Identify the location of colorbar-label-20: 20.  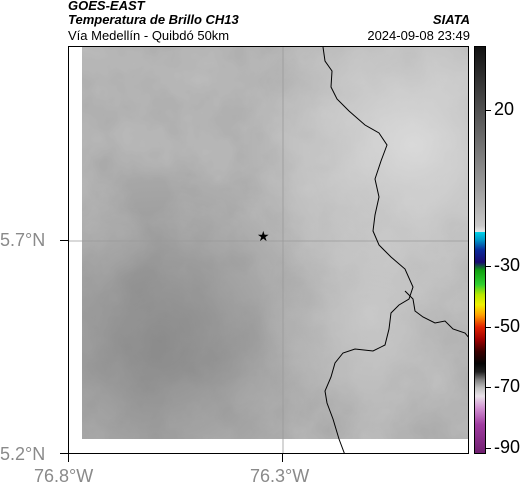
(504, 109).